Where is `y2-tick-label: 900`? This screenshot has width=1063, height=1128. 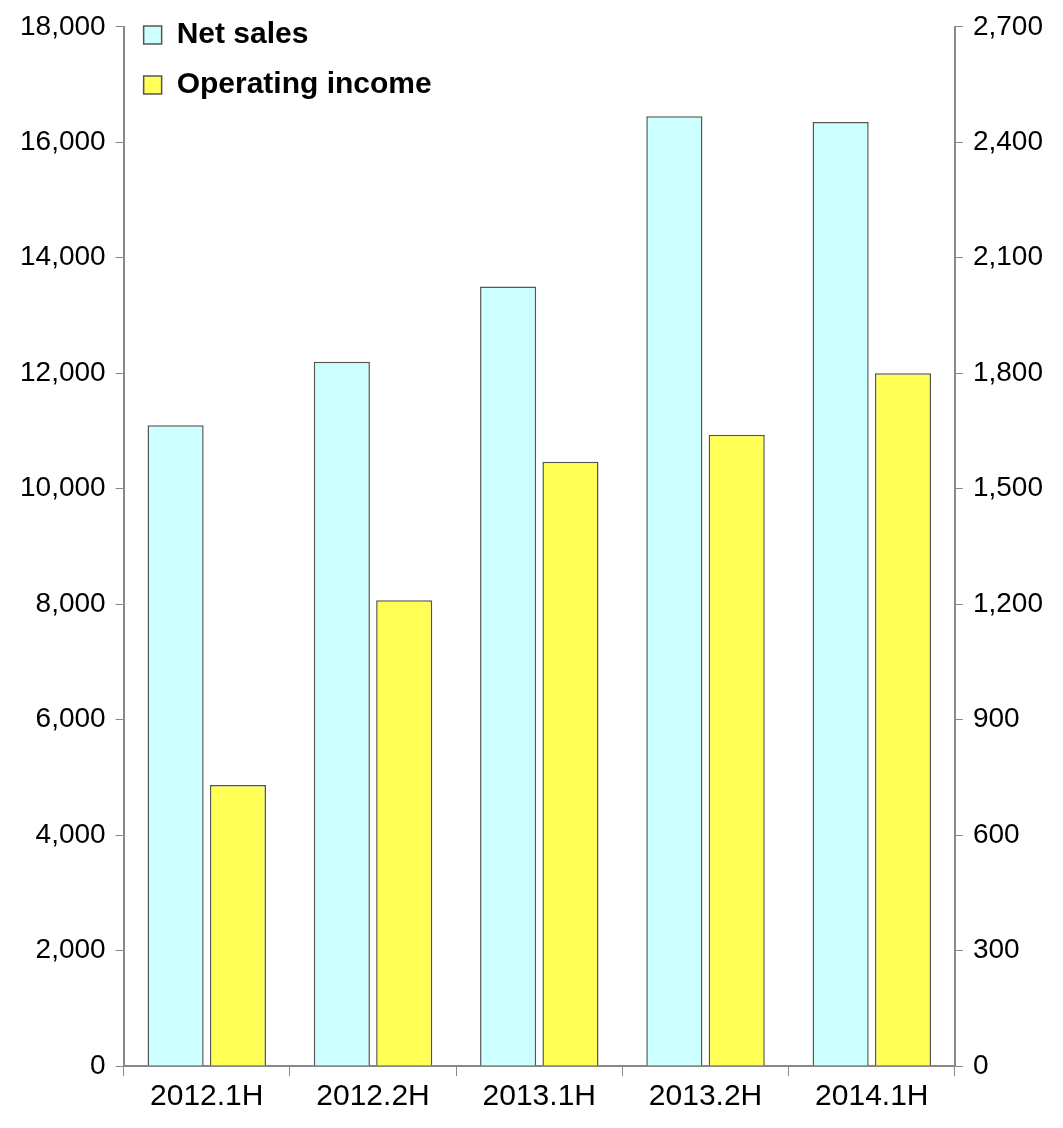 y2-tick-label: 900 is located at coordinates (996, 718).